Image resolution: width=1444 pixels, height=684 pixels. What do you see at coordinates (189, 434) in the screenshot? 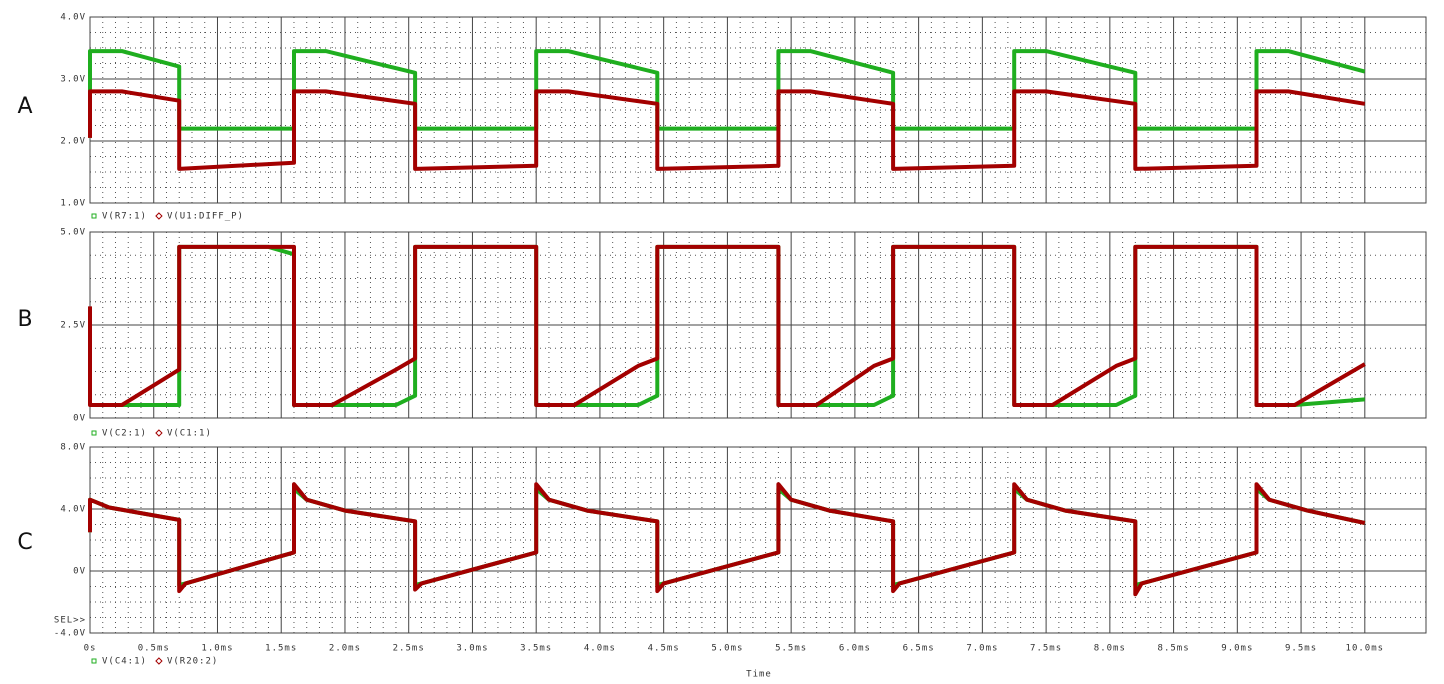
I see `legend-label: V(C1:1)` at bounding box center [189, 434].